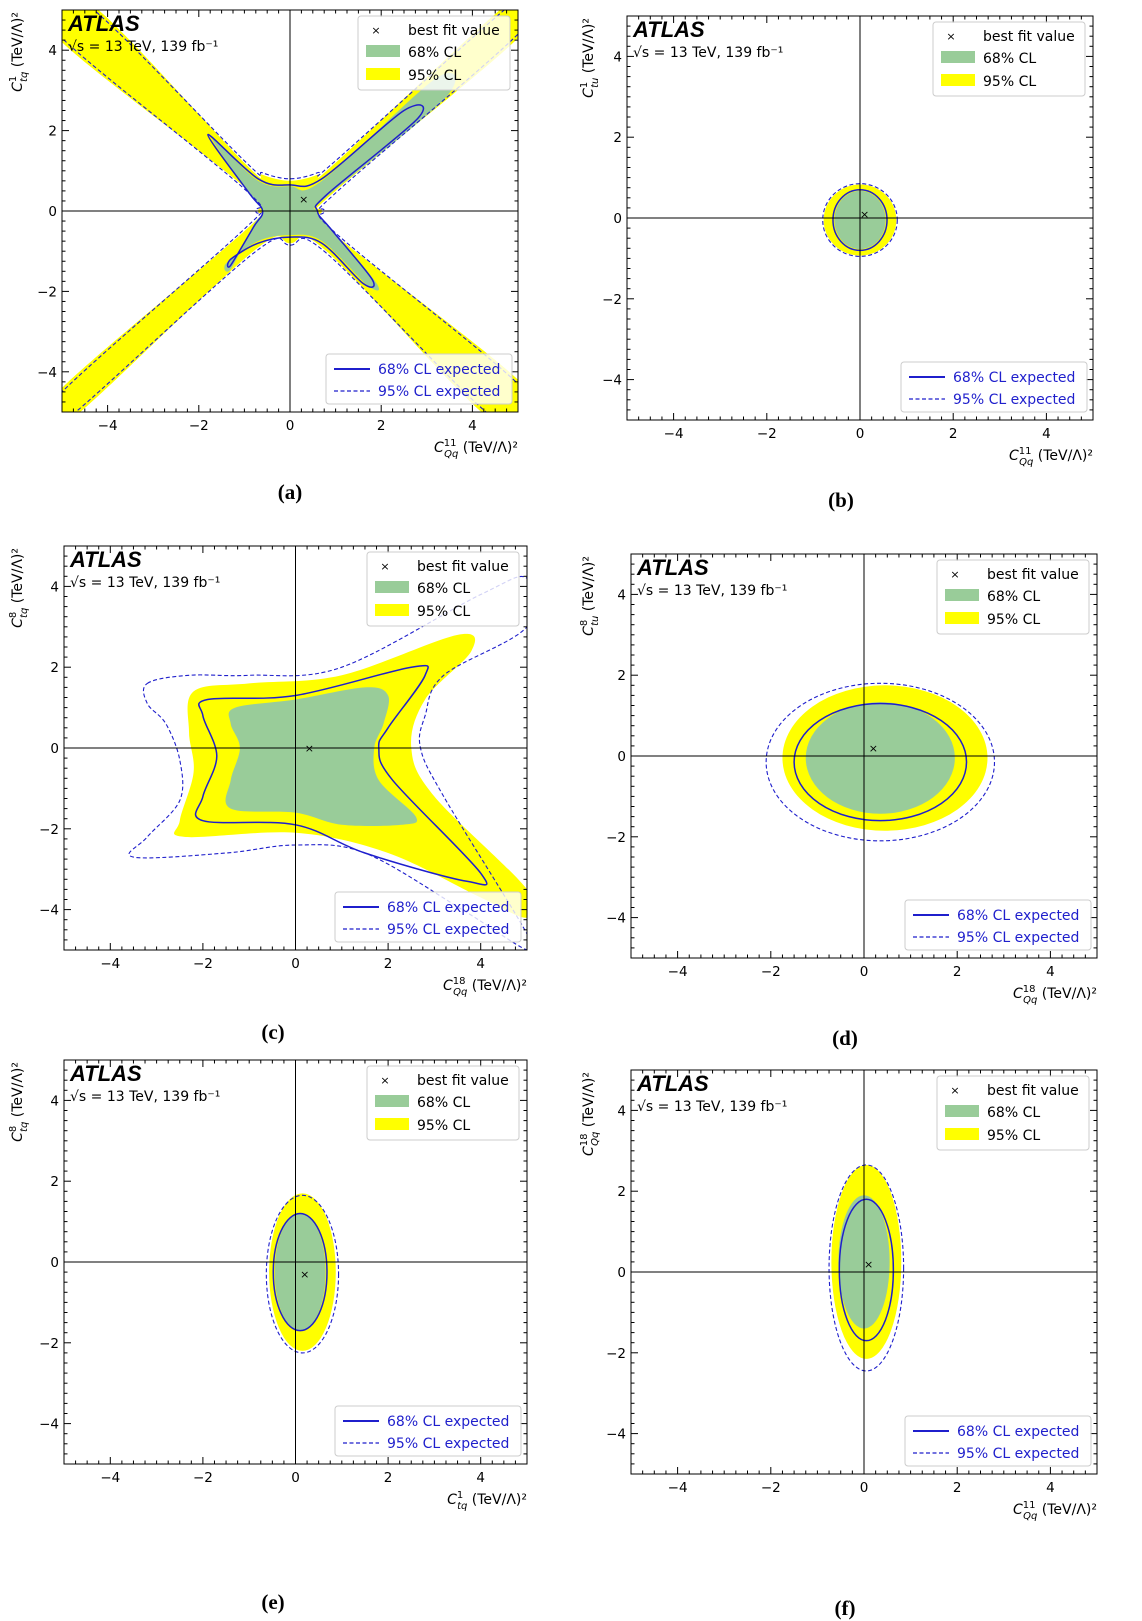 This screenshot has height=1621, width=1142. Describe the element at coordinates (290, 492) in the screenshot. I see `caption-a: (a)` at that location.